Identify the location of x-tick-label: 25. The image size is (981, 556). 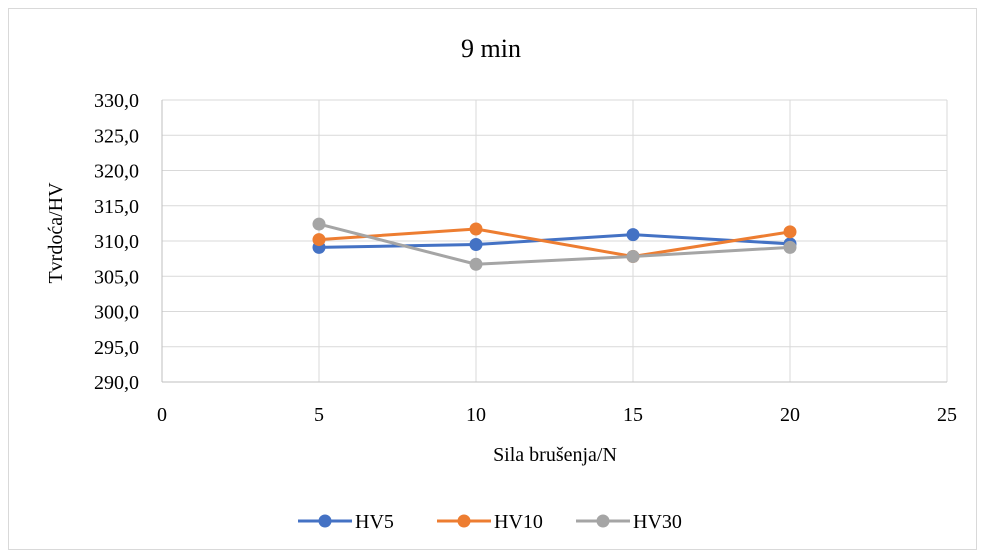
(947, 415).